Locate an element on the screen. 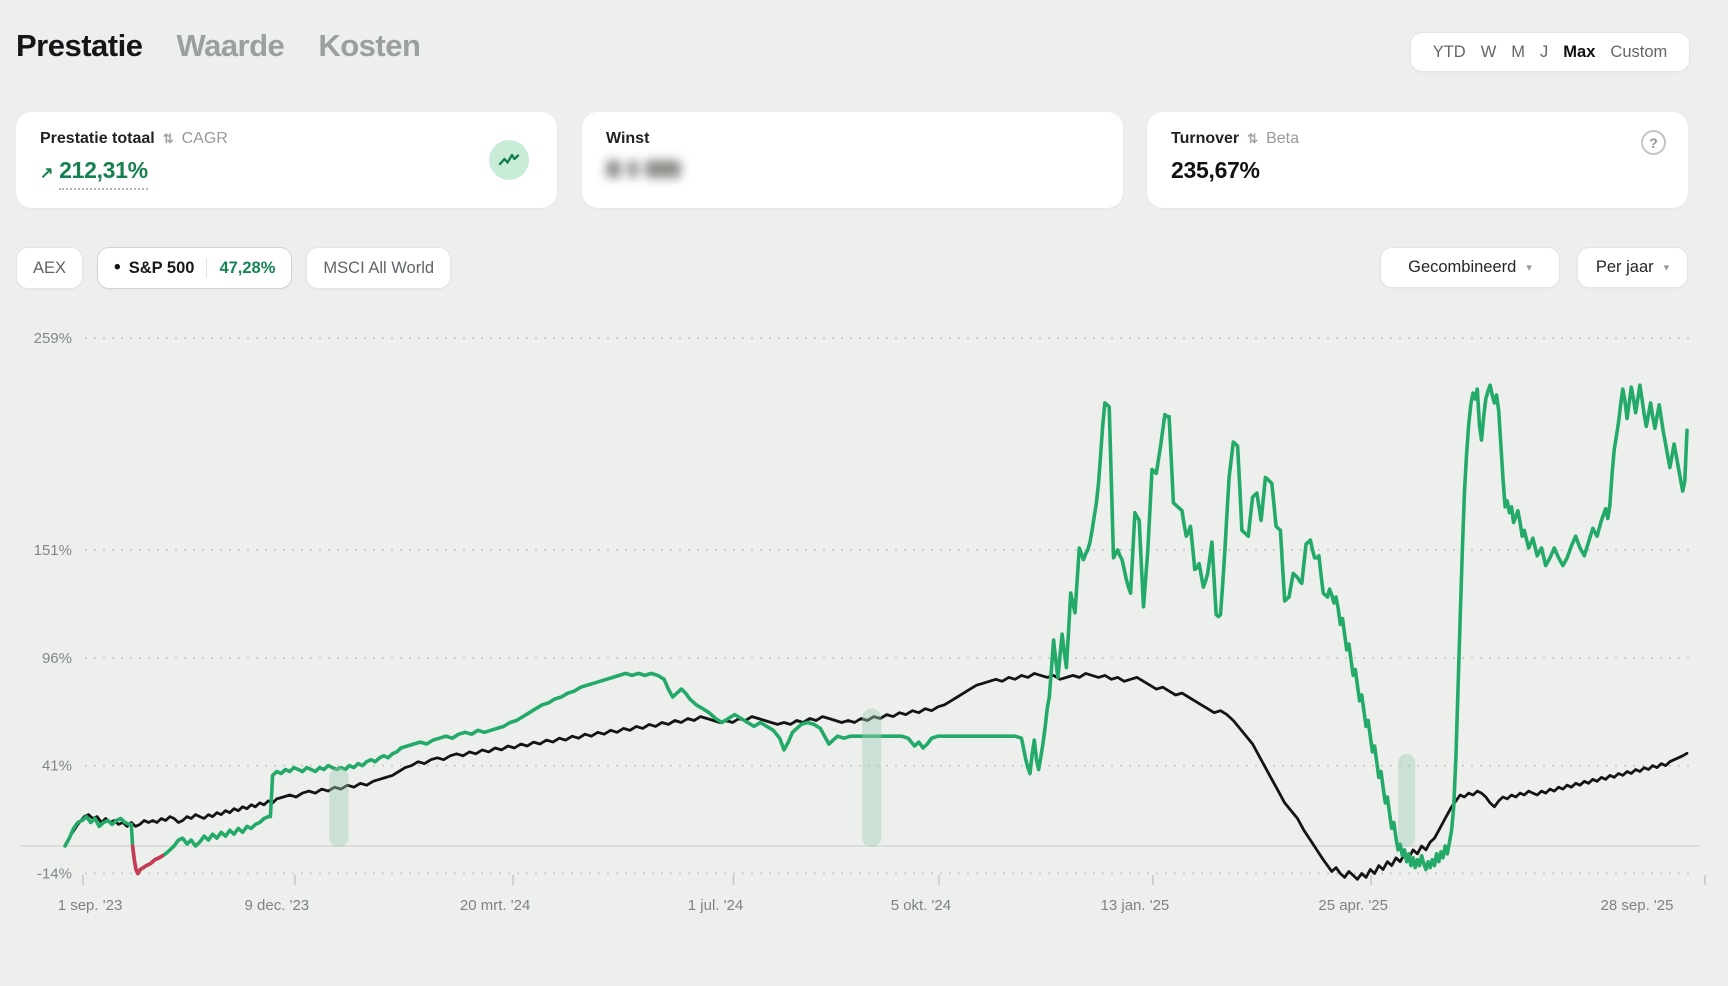 The height and width of the screenshot is (986, 1728). tab-kosten: Kosten is located at coordinates (369, 45).